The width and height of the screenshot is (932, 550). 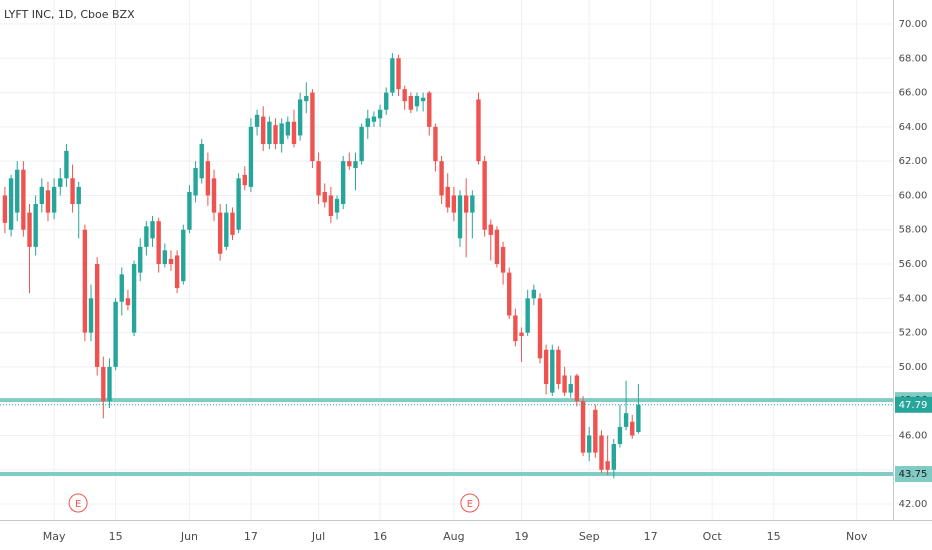 I want to click on y-tick-label: 42.00, so click(x=913, y=504).